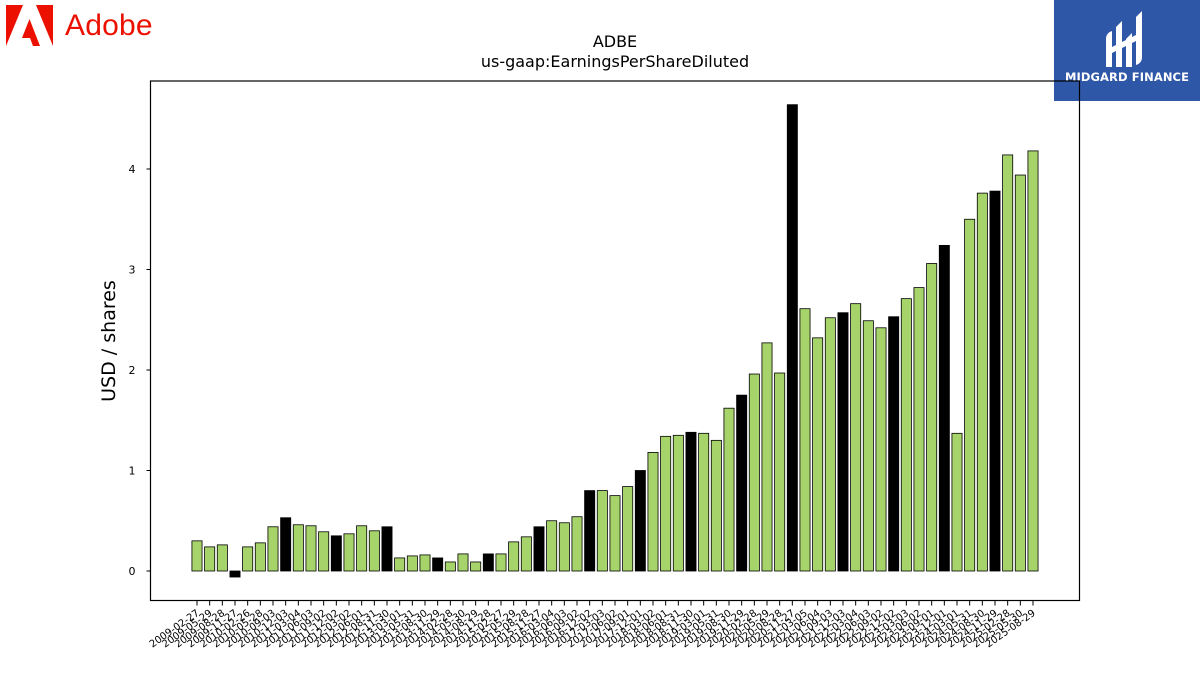  What do you see at coordinates (132, 571) in the screenshot?
I see `y-tick-label: 0` at bounding box center [132, 571].